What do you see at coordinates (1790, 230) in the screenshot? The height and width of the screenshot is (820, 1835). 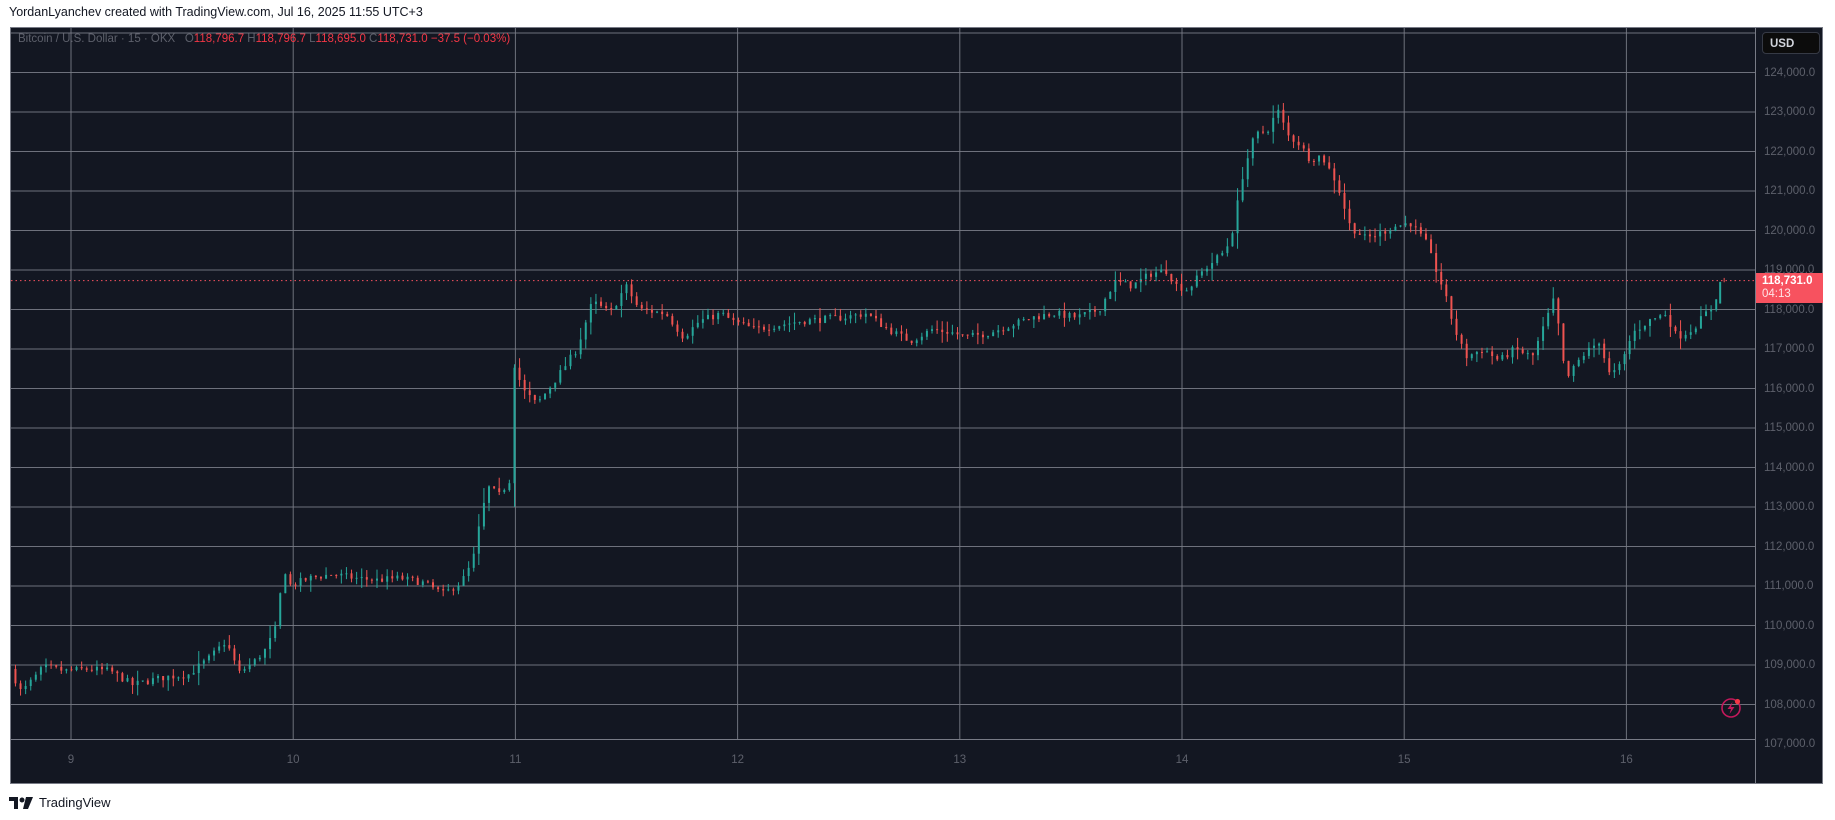 I see `price-tick-label: 120,000.0` at bounding box center [1790, 230].